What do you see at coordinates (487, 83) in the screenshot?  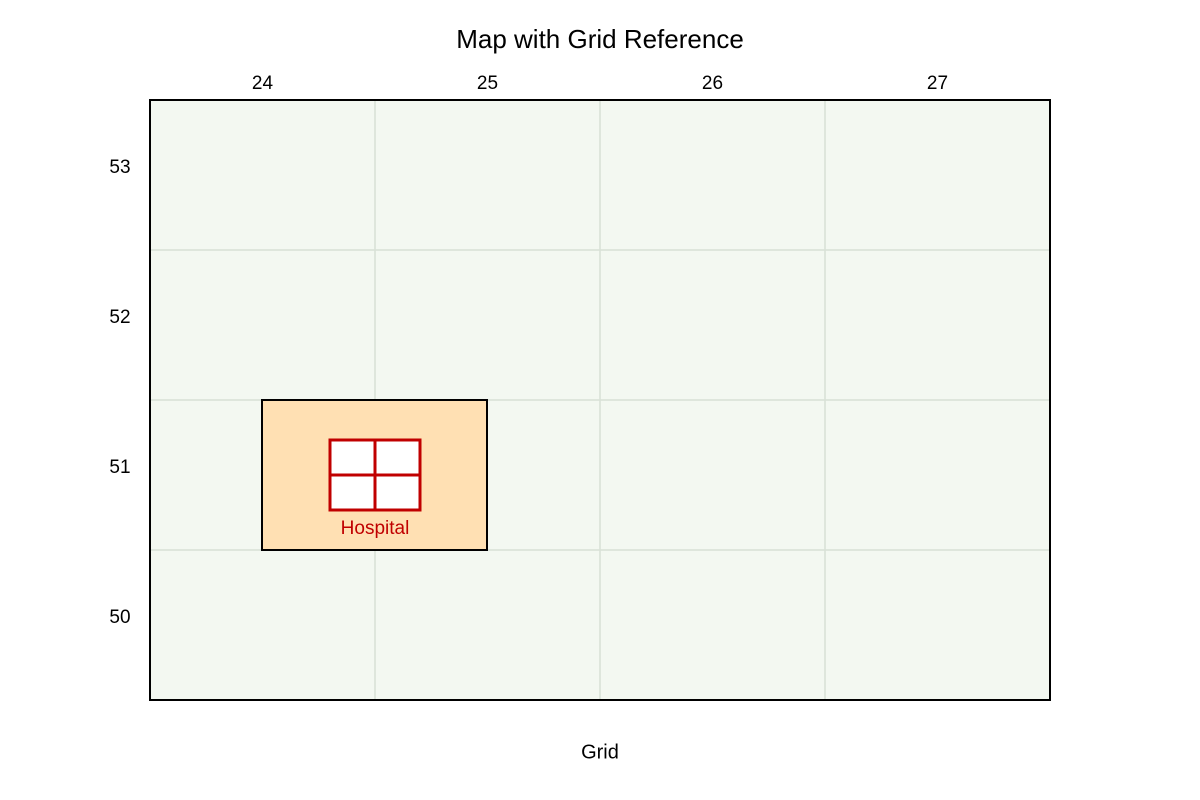 I see `column-label: 25` at bounding box center [487, 83].